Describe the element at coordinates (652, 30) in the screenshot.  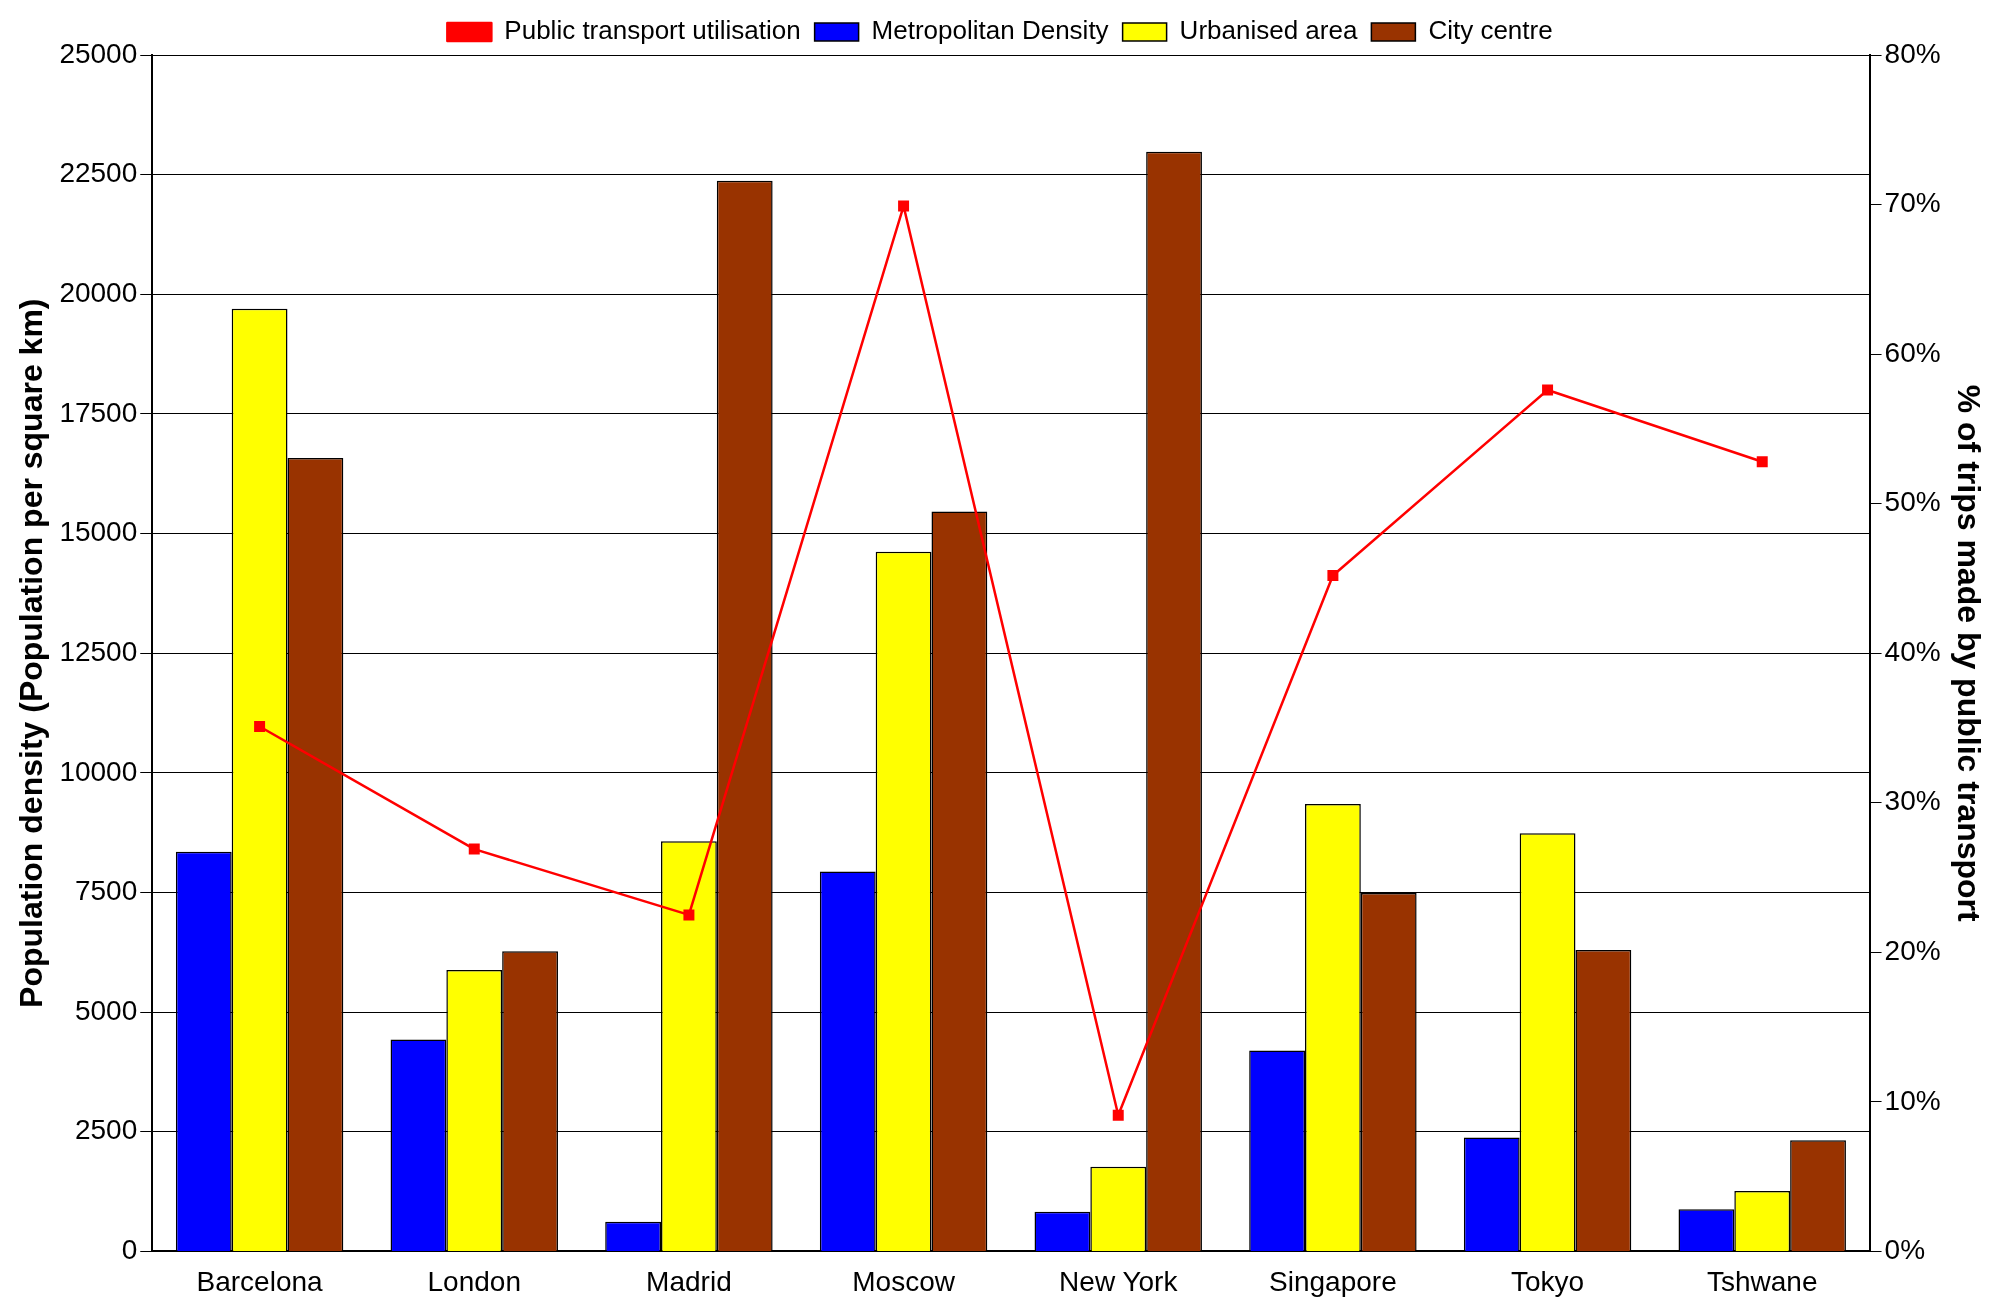
I see `legend-label: Public transport utilisation` at that location.